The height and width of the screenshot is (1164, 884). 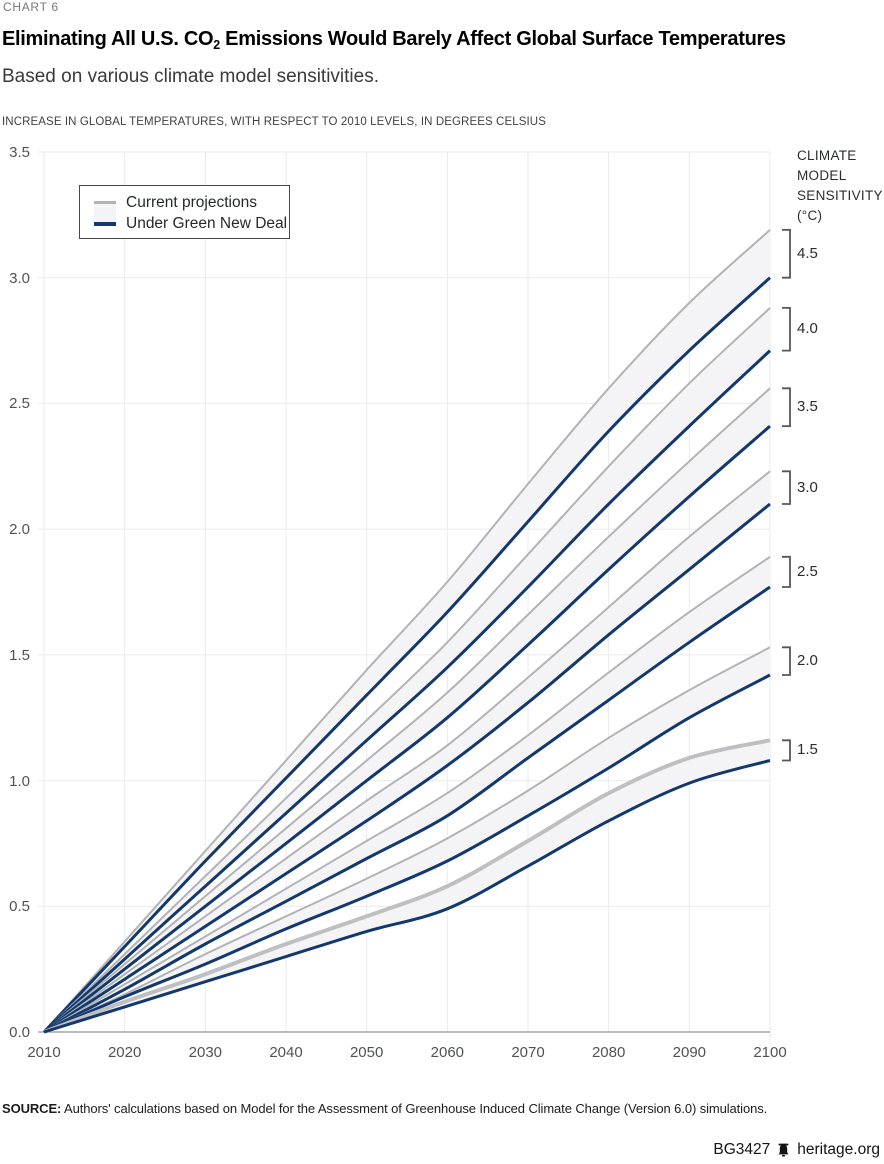 I want to click on x-tick-label-2040: 2040, so click(x=286, y=1052).